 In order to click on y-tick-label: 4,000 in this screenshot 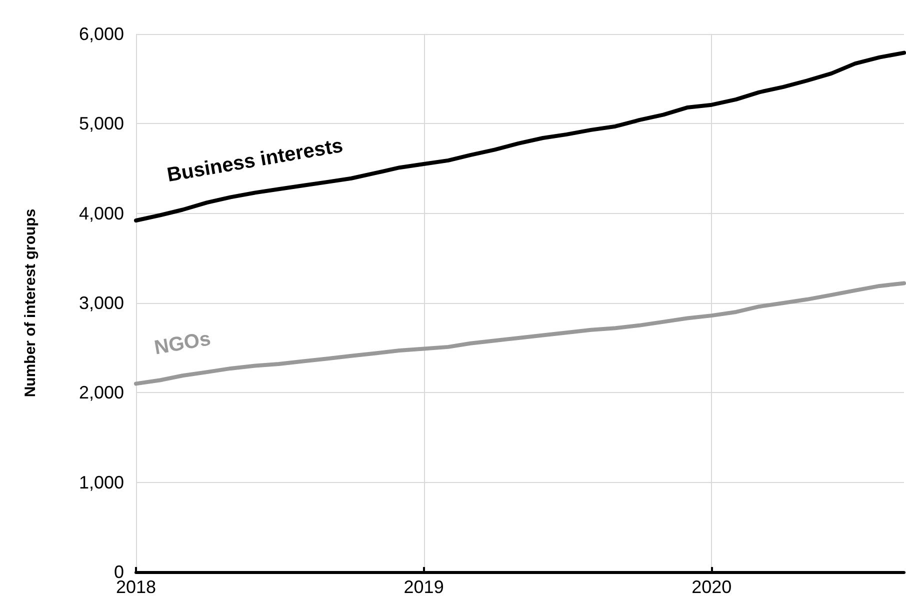, I will do `click(101, 213)`.